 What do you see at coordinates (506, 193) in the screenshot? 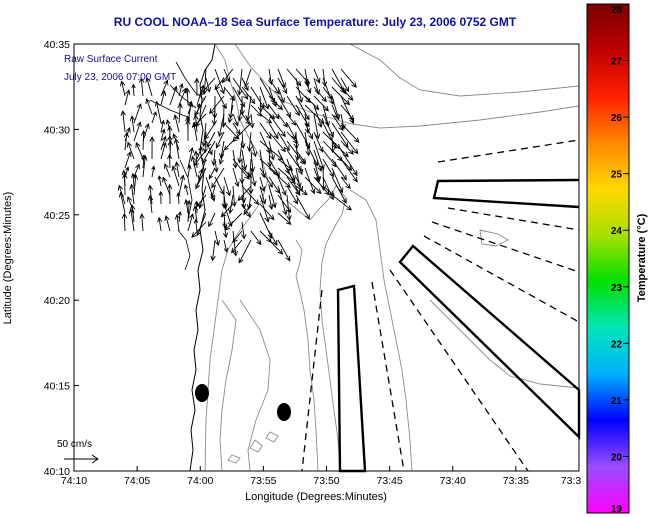
I see `sampling-box-north` at bounding box center [506, 193].